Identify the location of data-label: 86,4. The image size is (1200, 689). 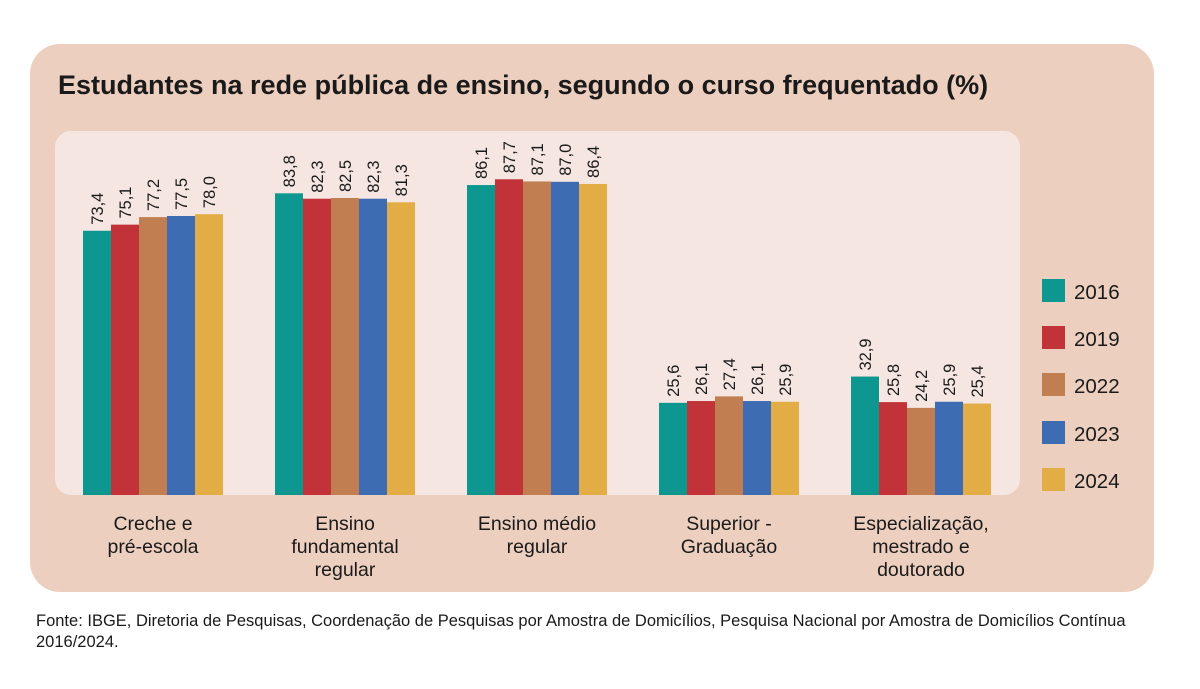
(594, 162).